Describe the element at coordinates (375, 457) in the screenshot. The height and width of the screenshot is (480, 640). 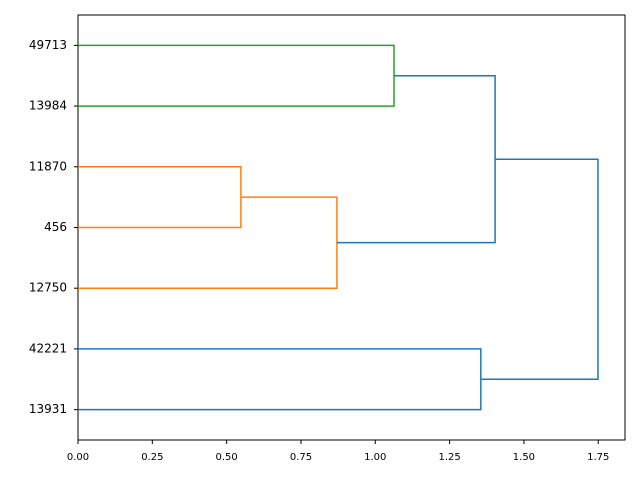
I see `x-tick-label: 1.00` at that location.